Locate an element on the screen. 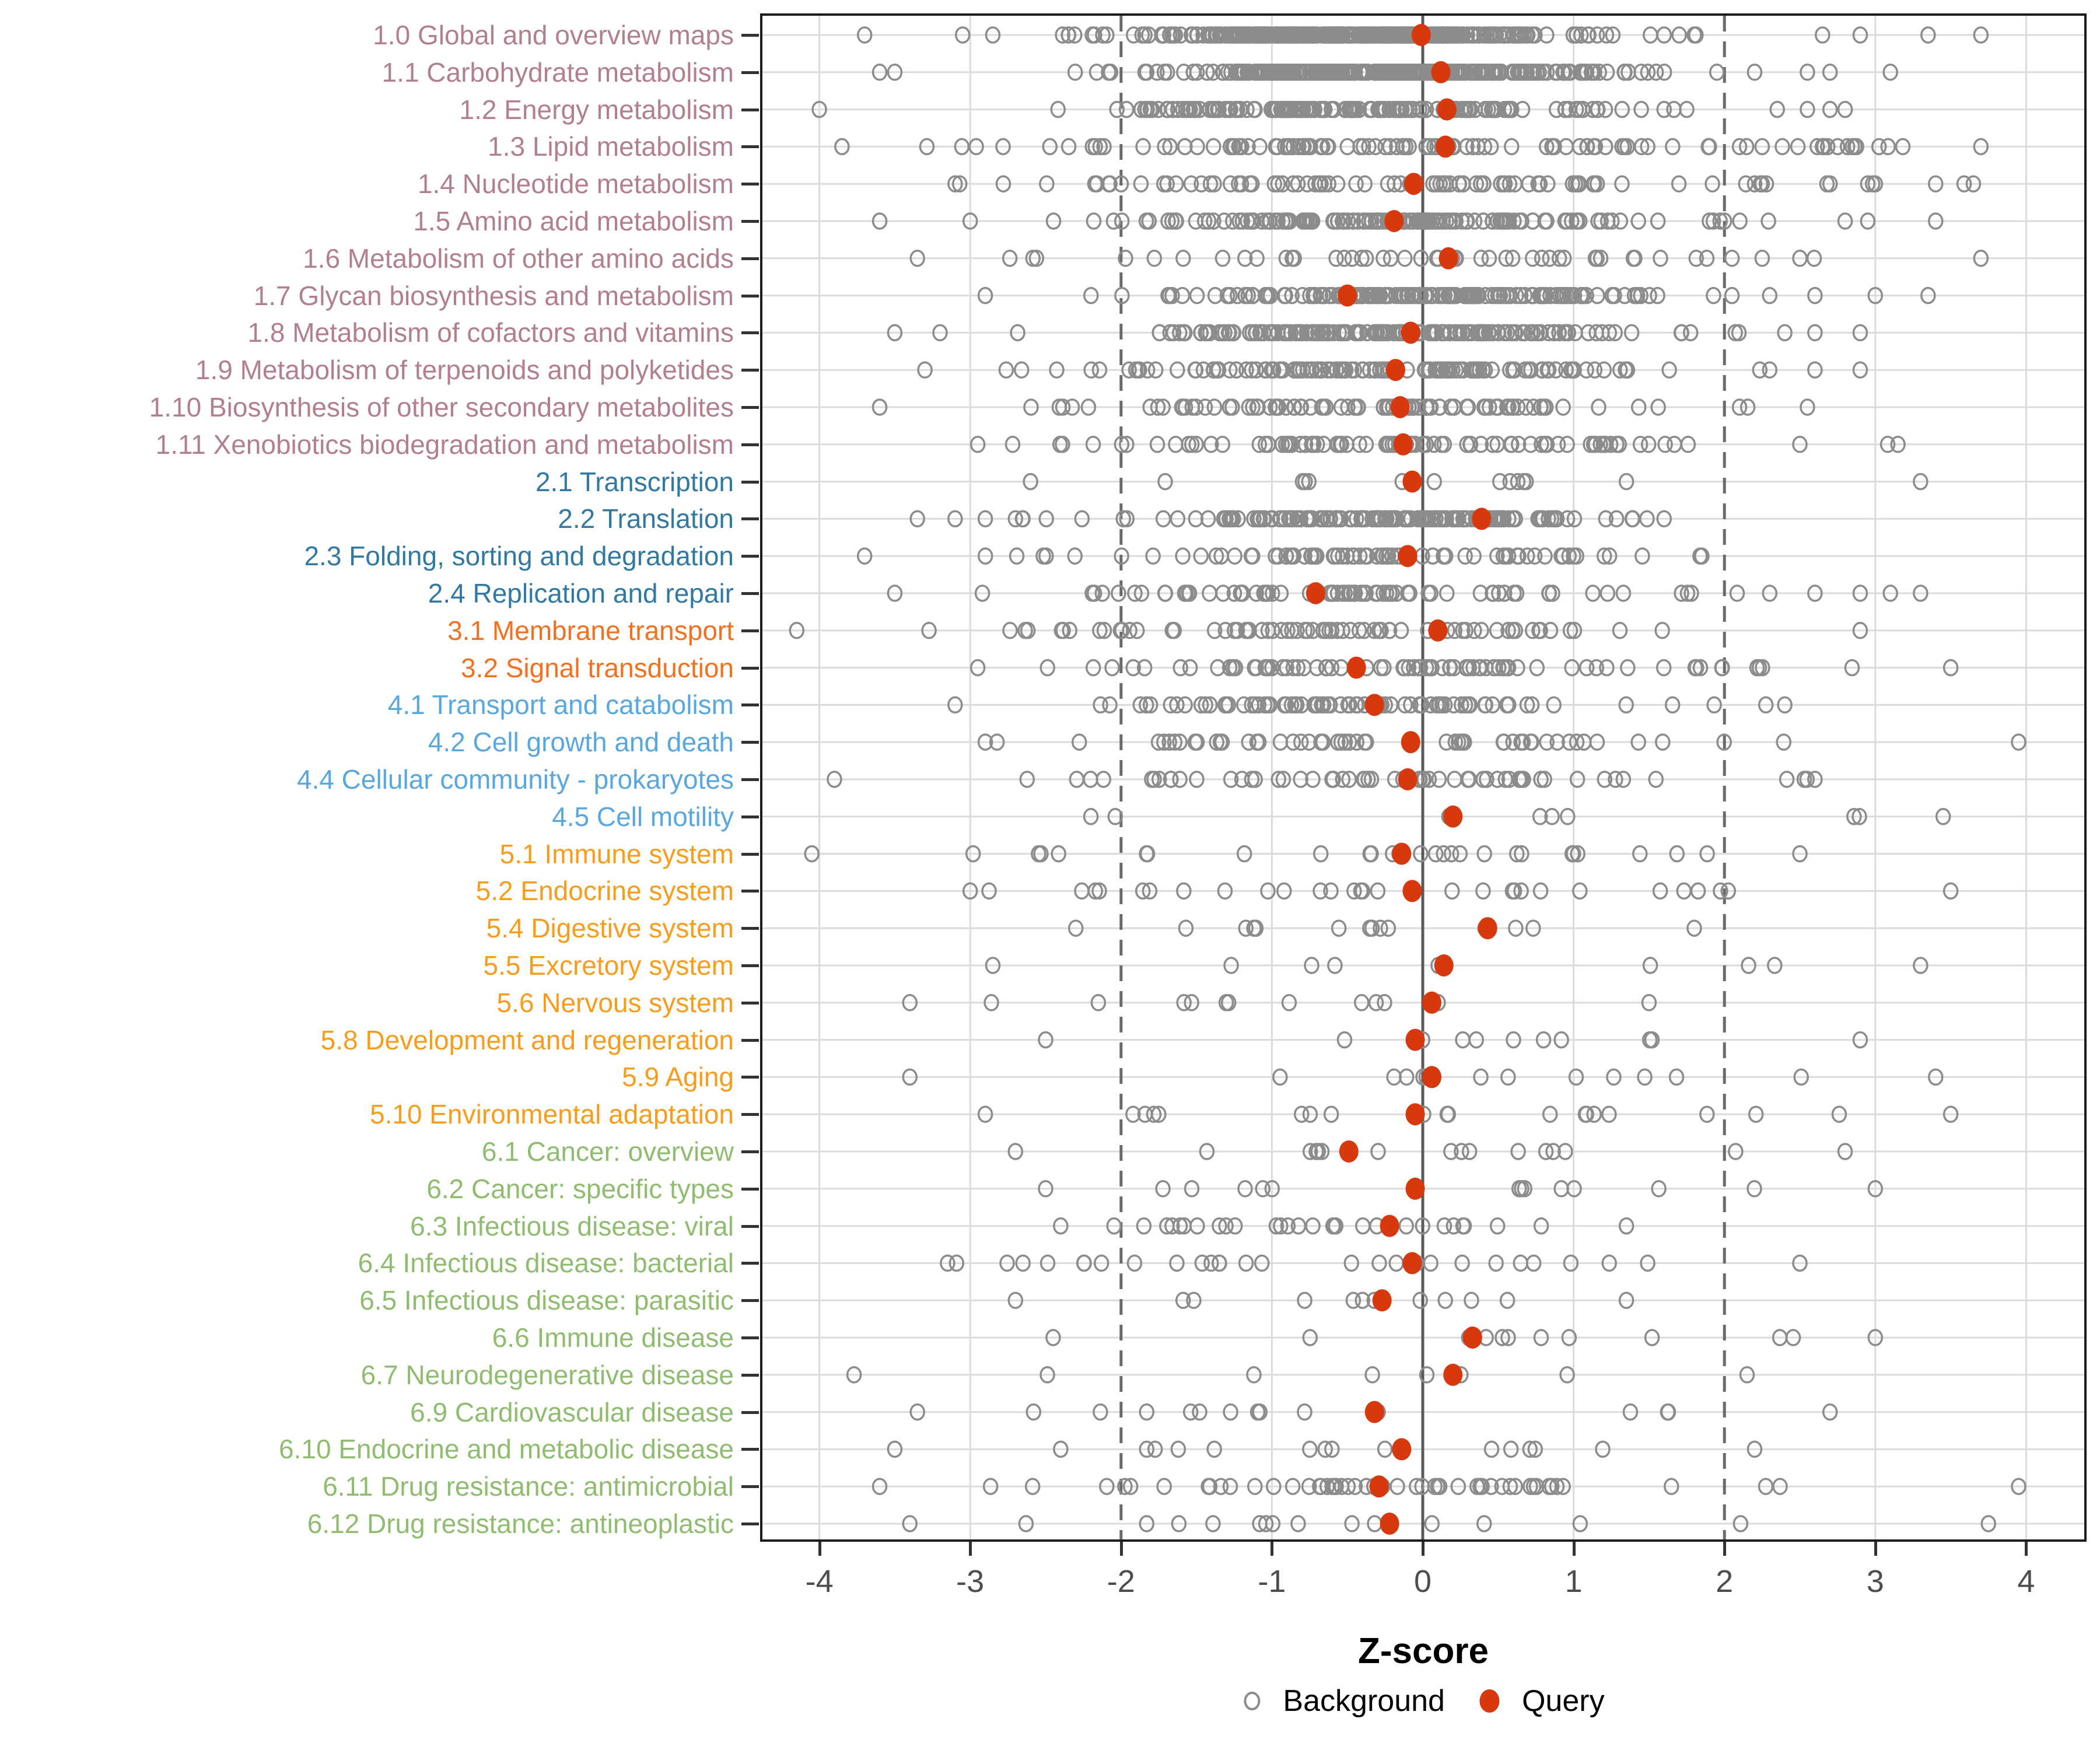  legend-item-query: Query is located at coordinates (1541, 1701).